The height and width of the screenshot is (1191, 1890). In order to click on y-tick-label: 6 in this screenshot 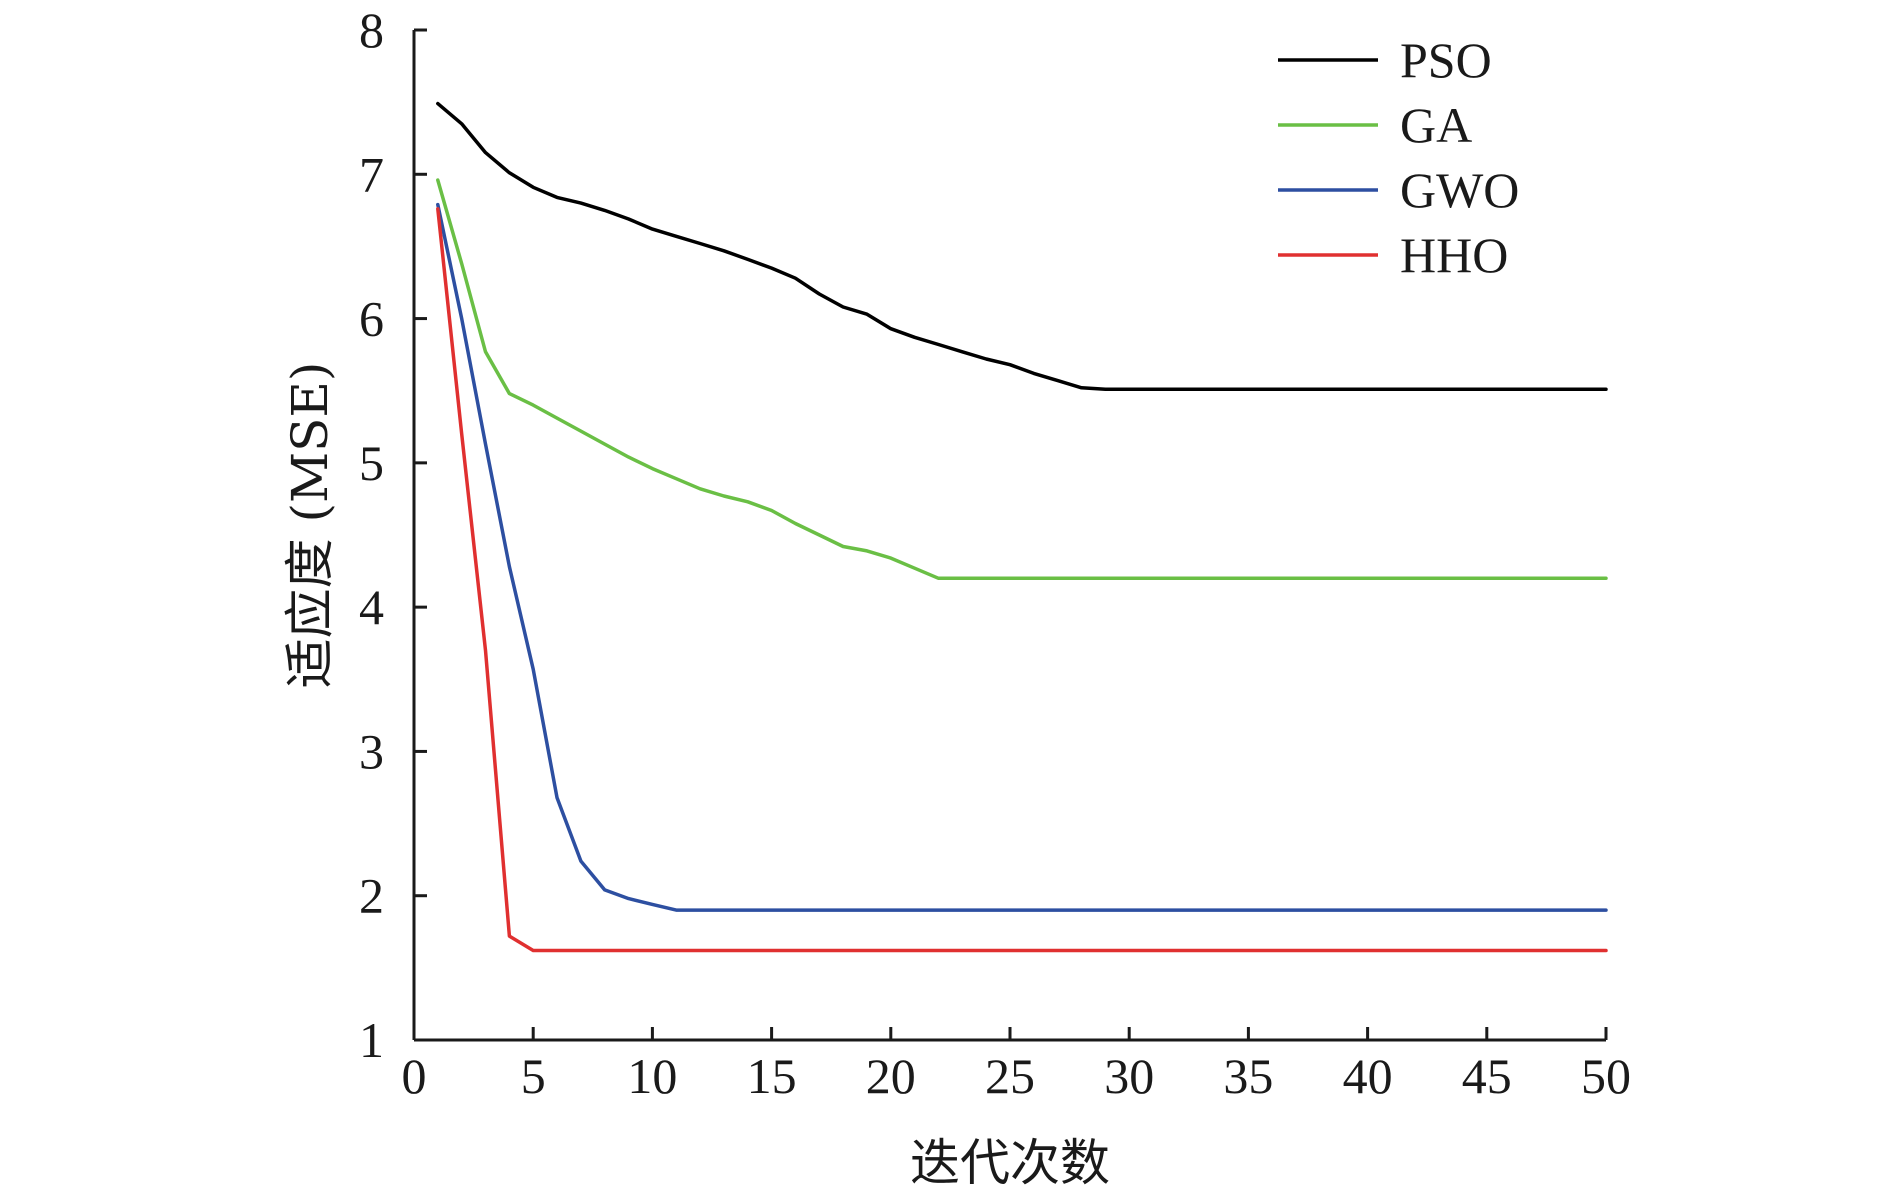, I will do `click(371, 319)`.